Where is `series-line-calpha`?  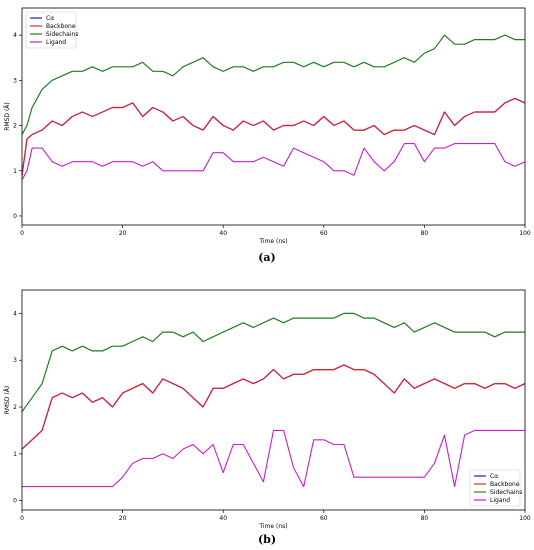 series-line-calpha is located at coordinates (273, 407).